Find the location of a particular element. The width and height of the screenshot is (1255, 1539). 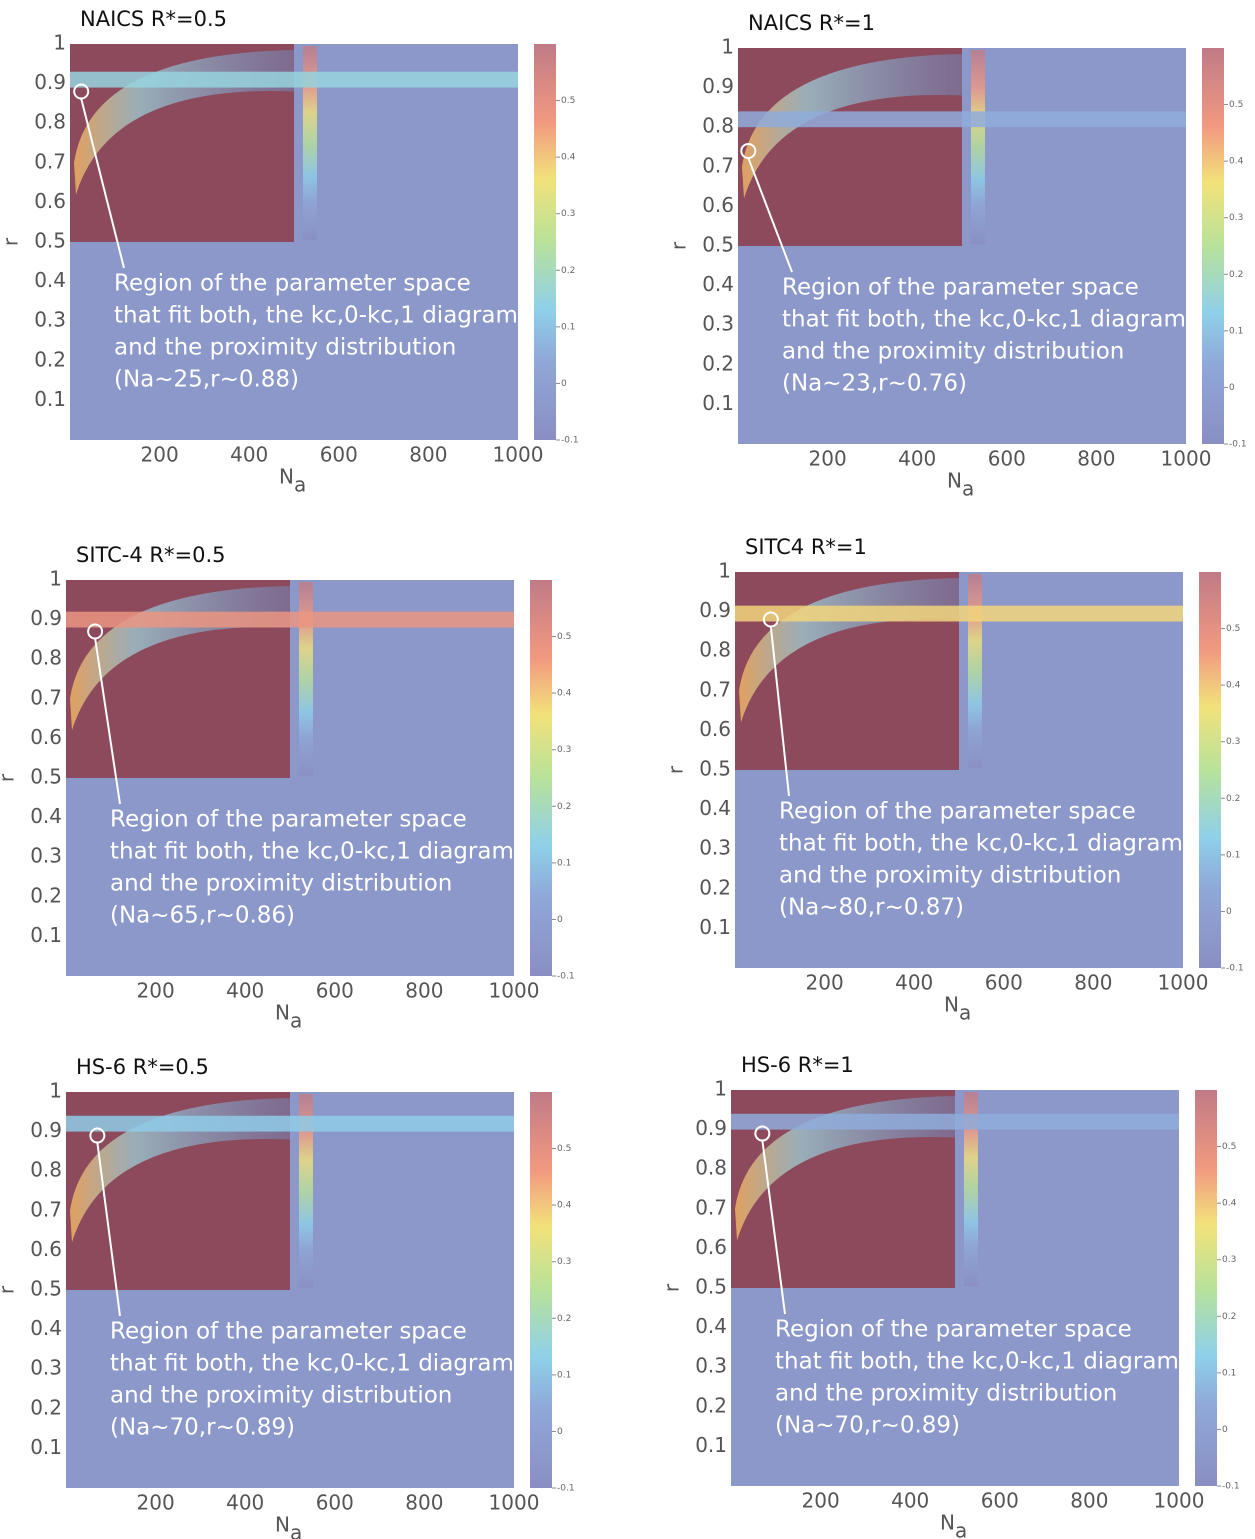

chart-title: HS-6 R*=1 is located at coordinates (797, 1065).